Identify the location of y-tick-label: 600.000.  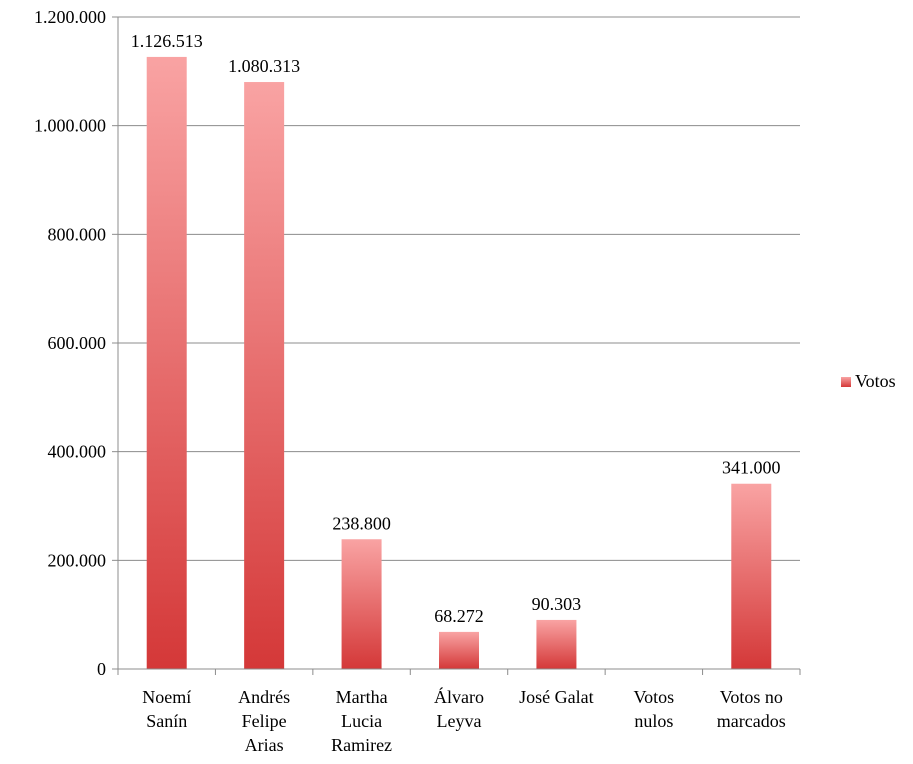
(77, 343).